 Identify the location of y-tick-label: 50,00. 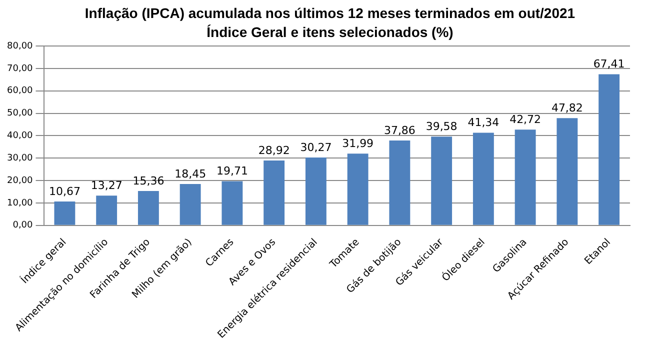
(20, 113).